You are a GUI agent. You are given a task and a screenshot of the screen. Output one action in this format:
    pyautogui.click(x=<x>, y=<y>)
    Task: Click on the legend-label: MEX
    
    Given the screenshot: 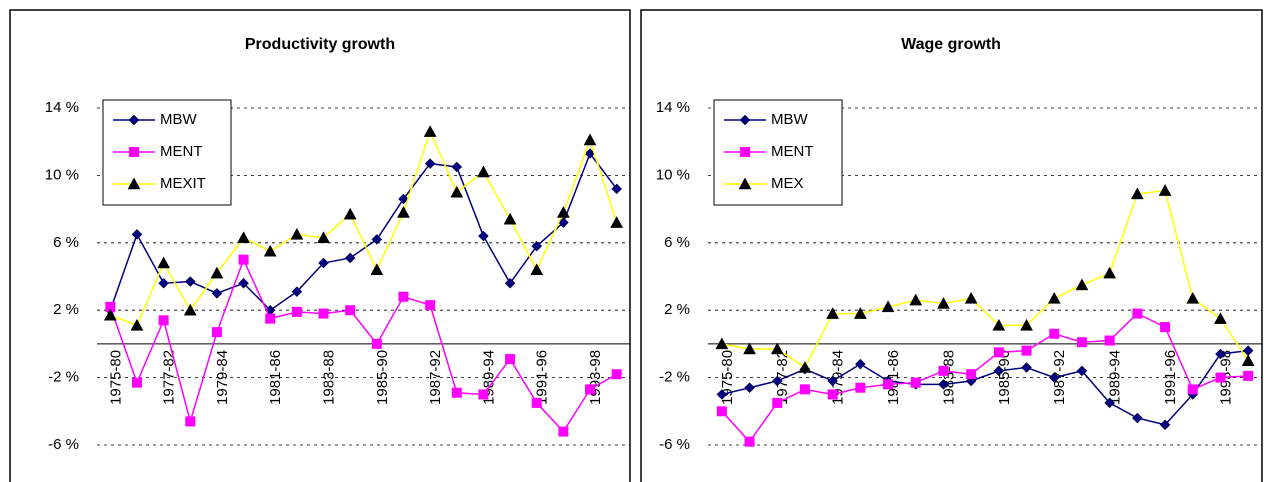 What is the action you would take?
    pyautogui.click(x=787, y=183)
    